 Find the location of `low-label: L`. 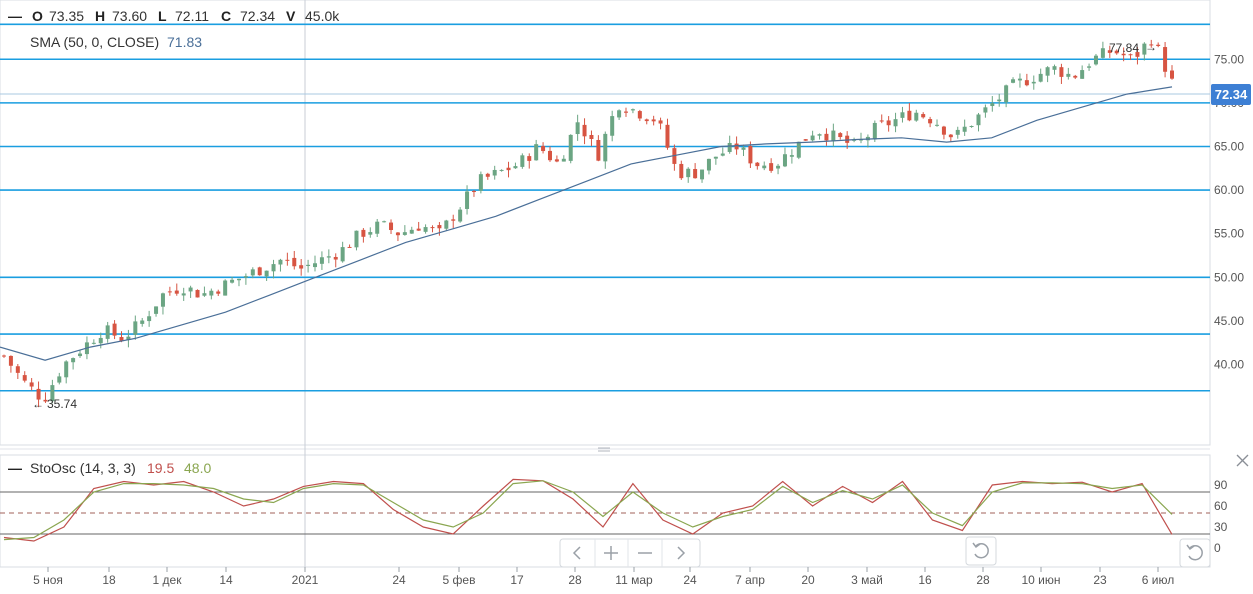

low-label: L is located at coordinates (162, 16).